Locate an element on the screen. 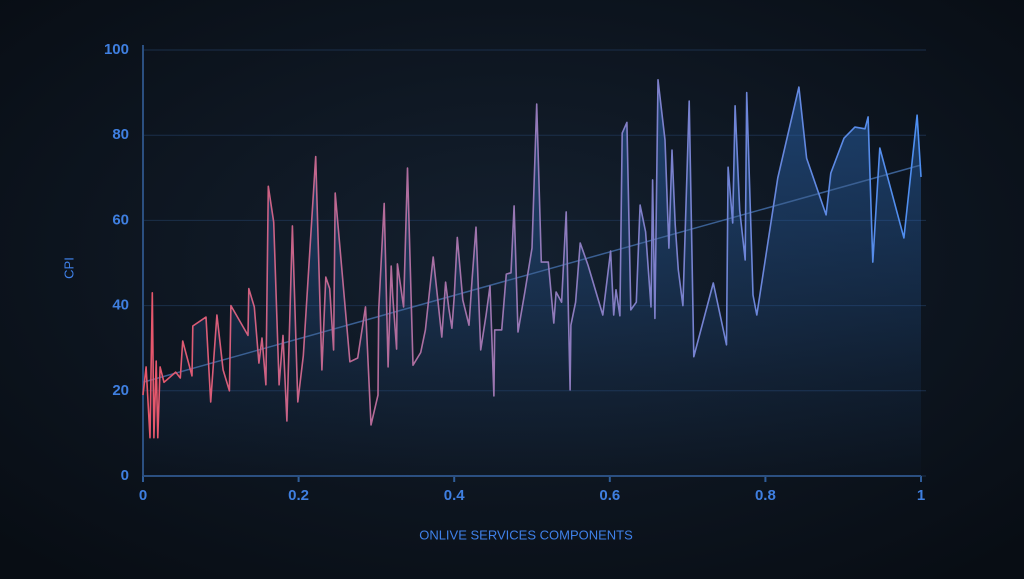 The width and height of the screenshot is (1024, 579). x-tick-label: 0.8 is located at coordinates (765, 495).